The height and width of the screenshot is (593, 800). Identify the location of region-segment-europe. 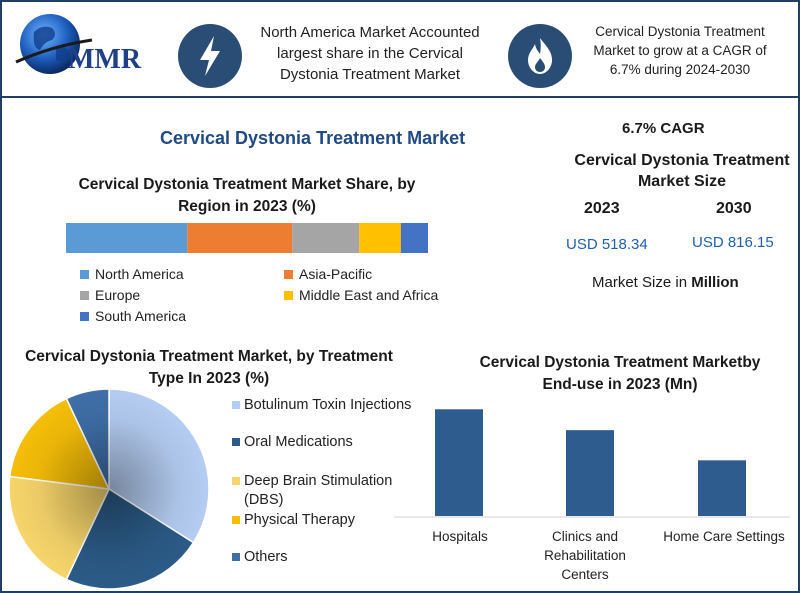
(326, 238).